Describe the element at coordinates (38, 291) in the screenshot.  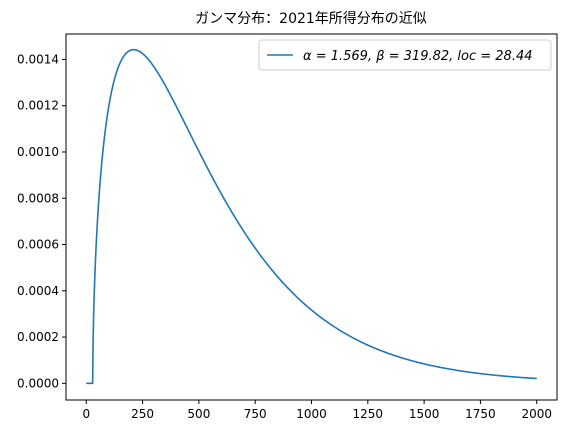
I see `y-tick-label: 0.0004` at that location.